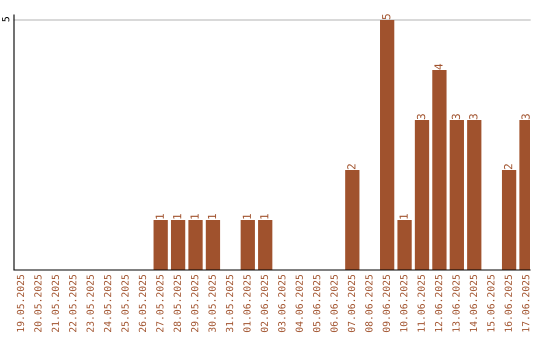 The width and height of the screenshot is (540, 340). Describe the element at coordinates (421, 303) in the screenshot. I see `x-tick-label: 11.06.2025` at that location.